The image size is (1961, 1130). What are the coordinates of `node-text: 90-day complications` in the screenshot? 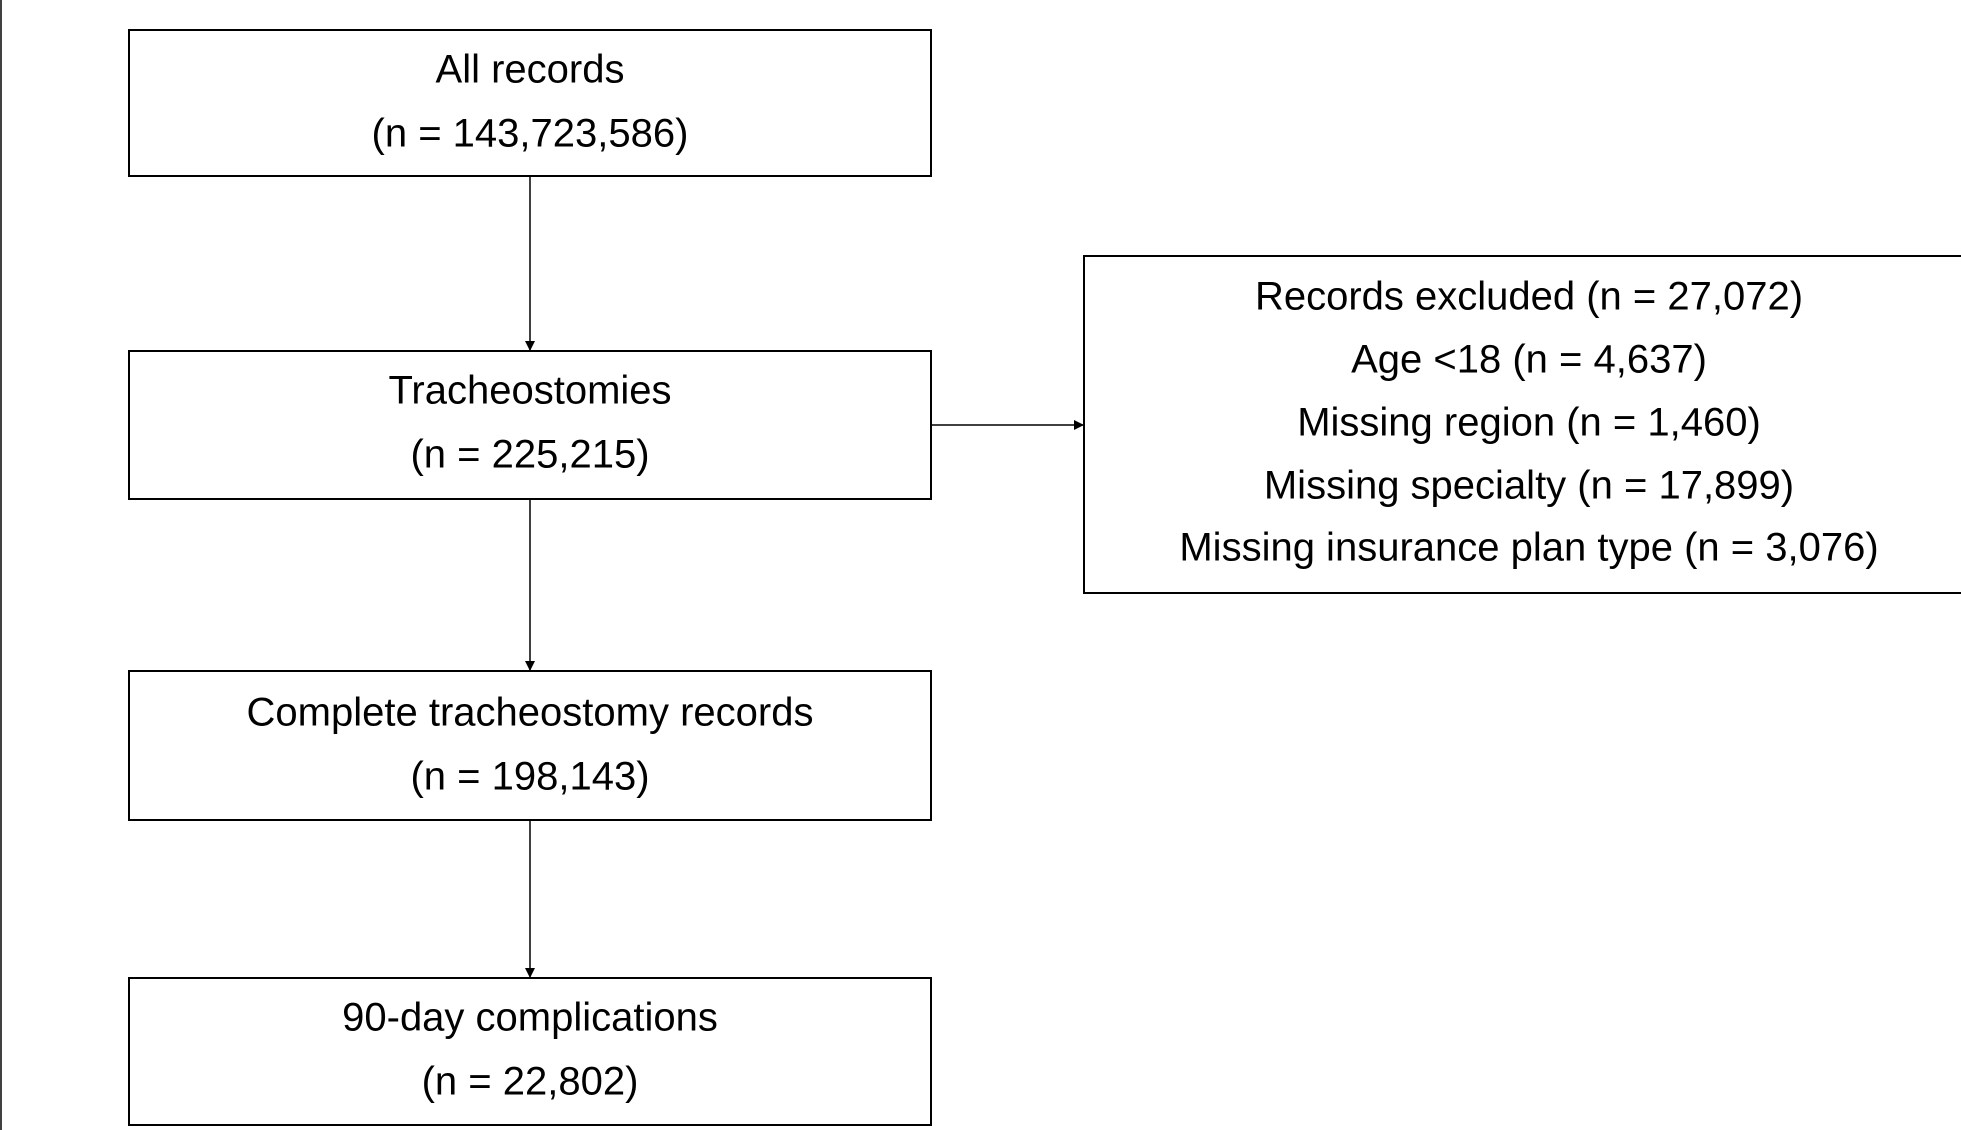 It's located at (530, 1018).